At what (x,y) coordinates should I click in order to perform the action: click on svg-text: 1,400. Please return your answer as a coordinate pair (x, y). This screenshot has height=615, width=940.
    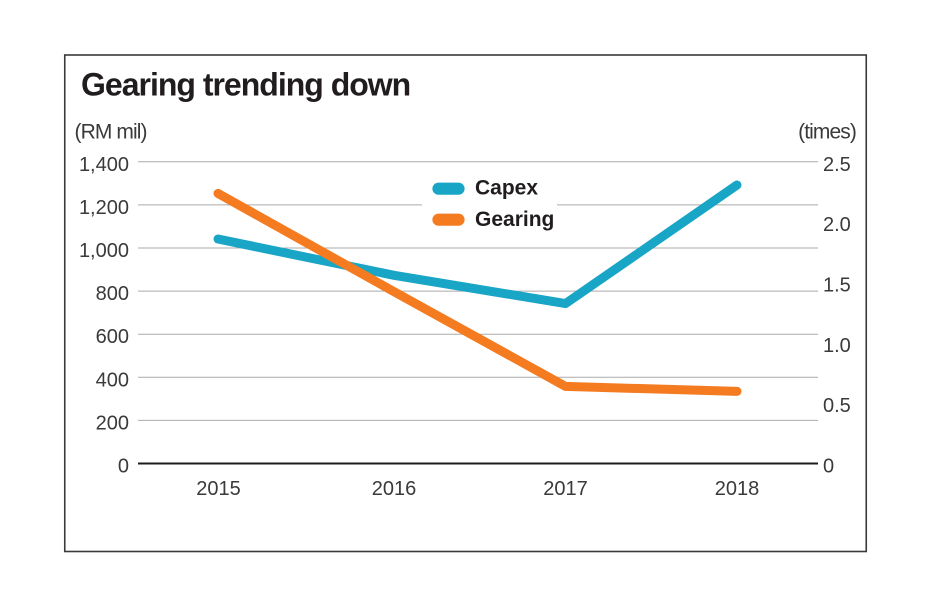
    Looking at the image, I should click on (104, 165).